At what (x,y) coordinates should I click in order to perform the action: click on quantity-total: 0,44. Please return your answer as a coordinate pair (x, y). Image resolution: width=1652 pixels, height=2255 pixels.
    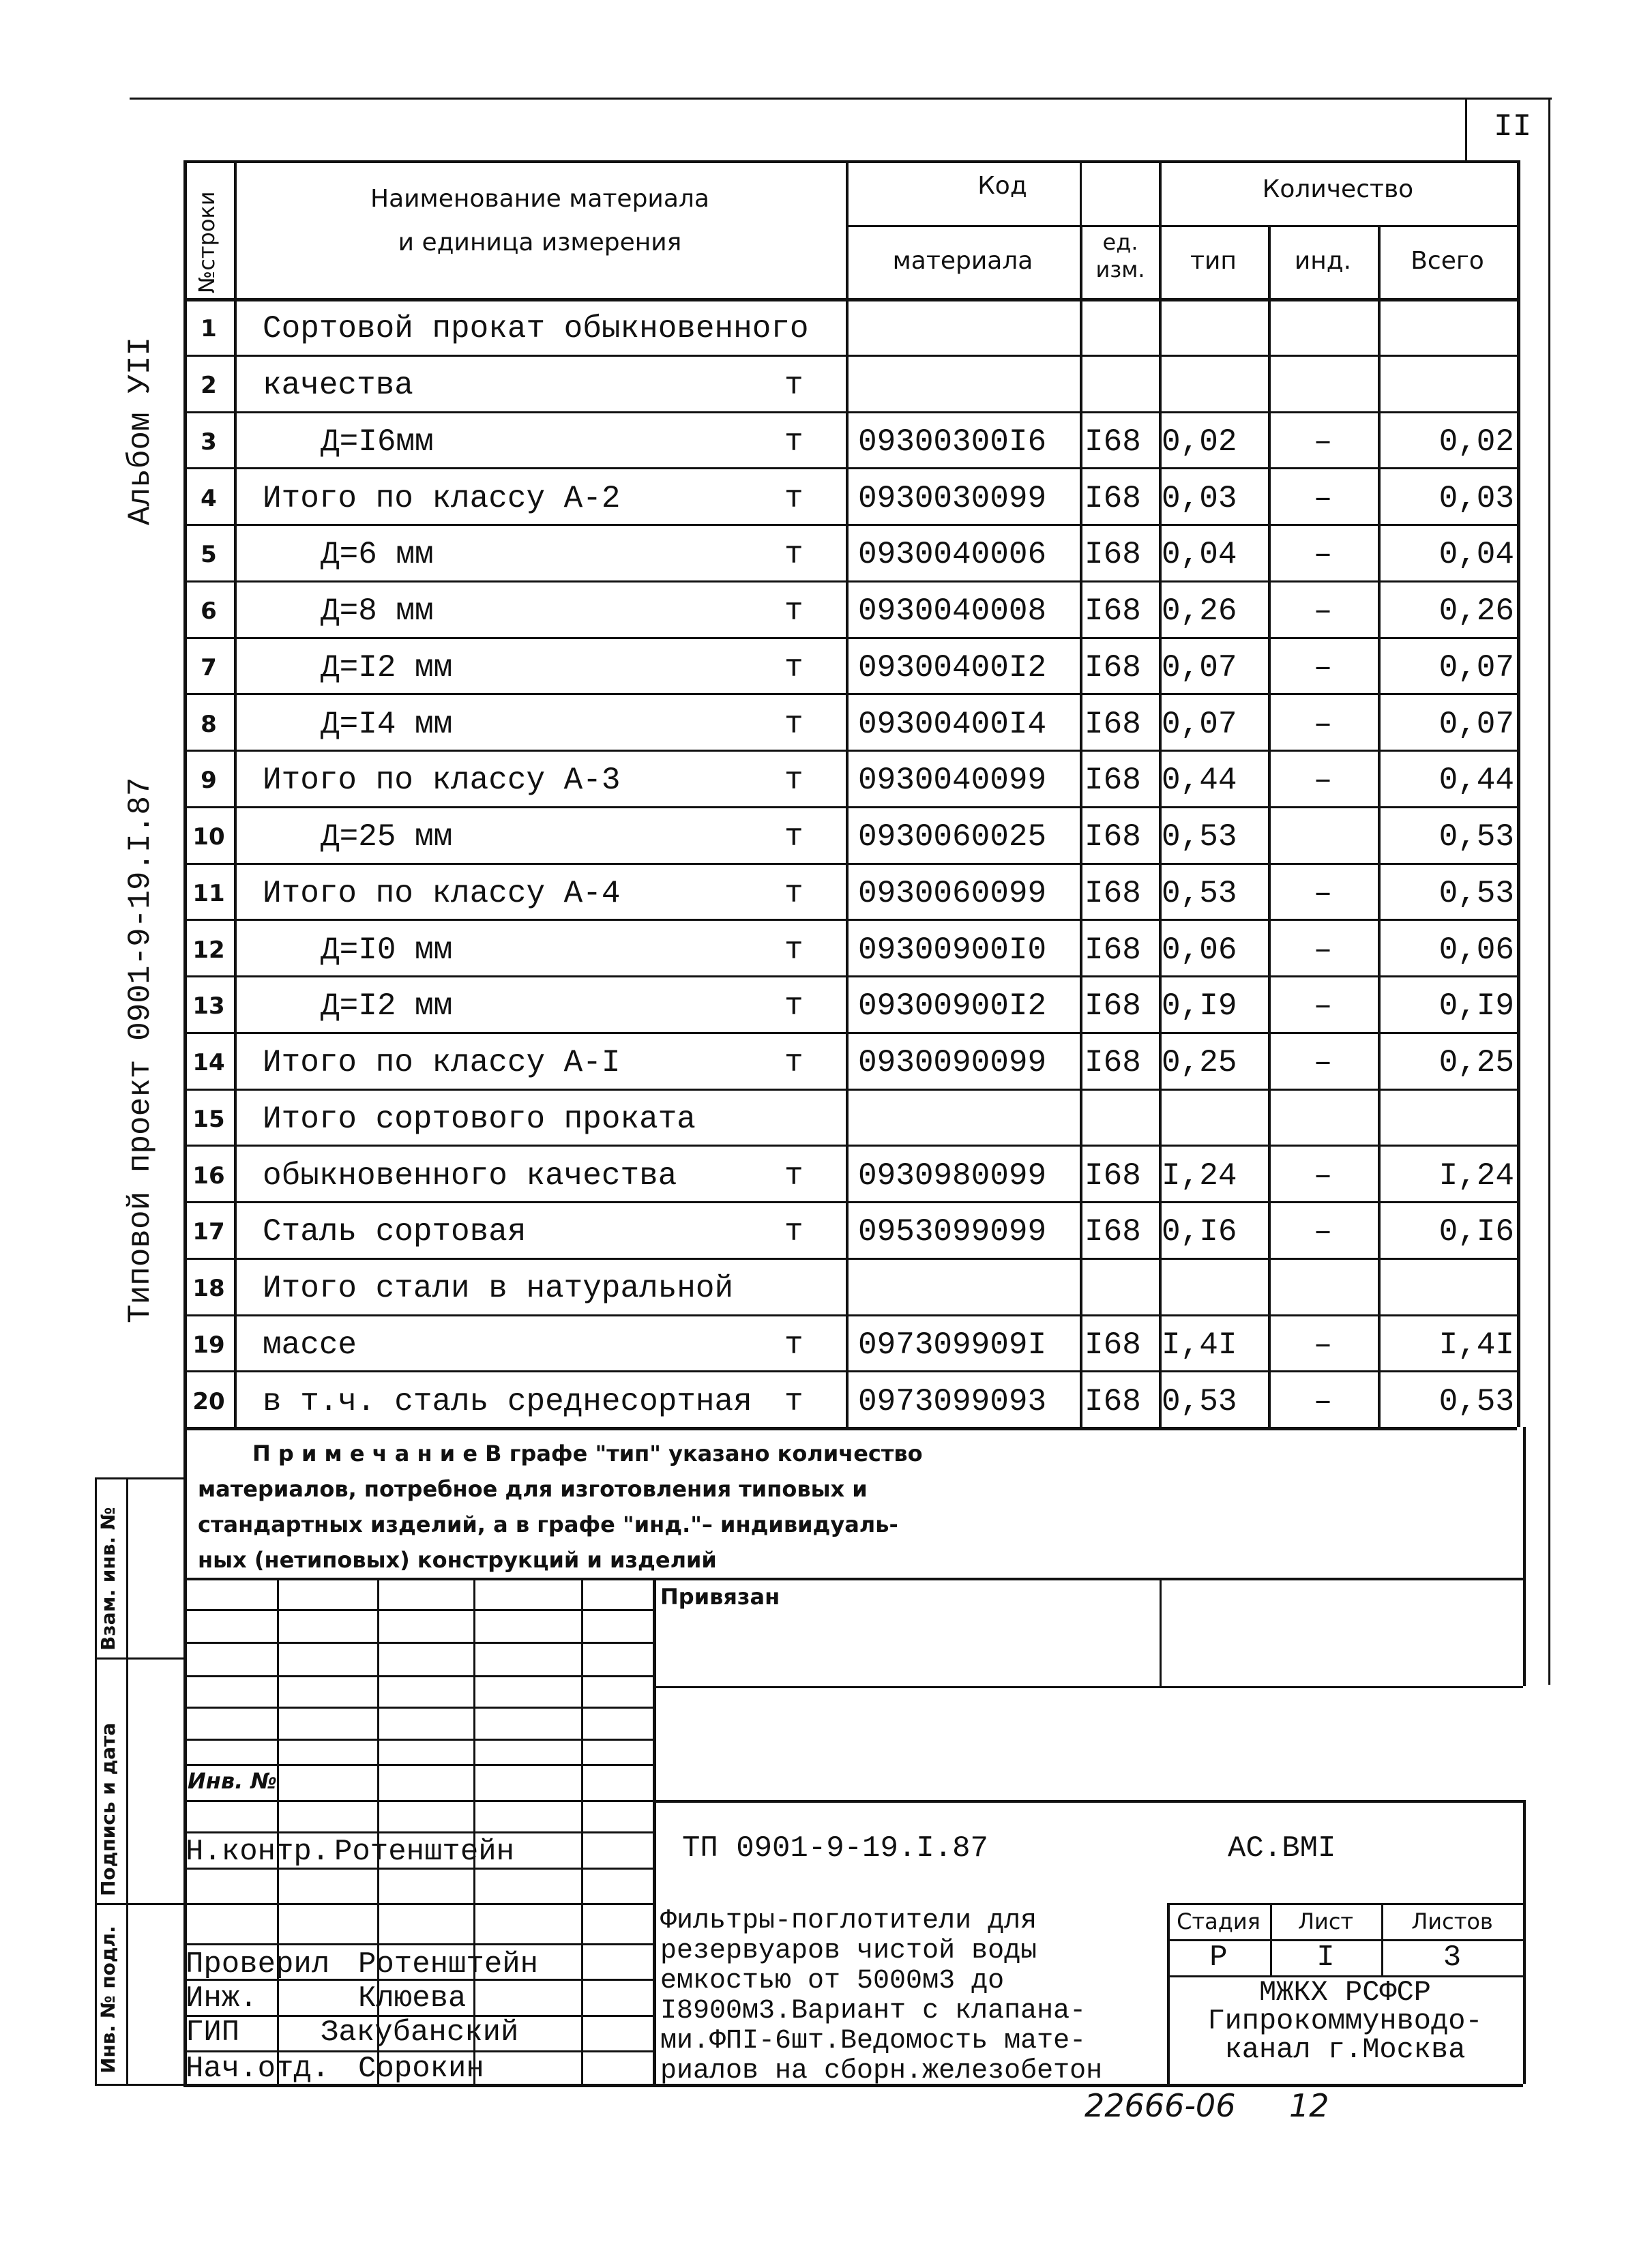
    Looking at the image, I should click on (1477, 781).